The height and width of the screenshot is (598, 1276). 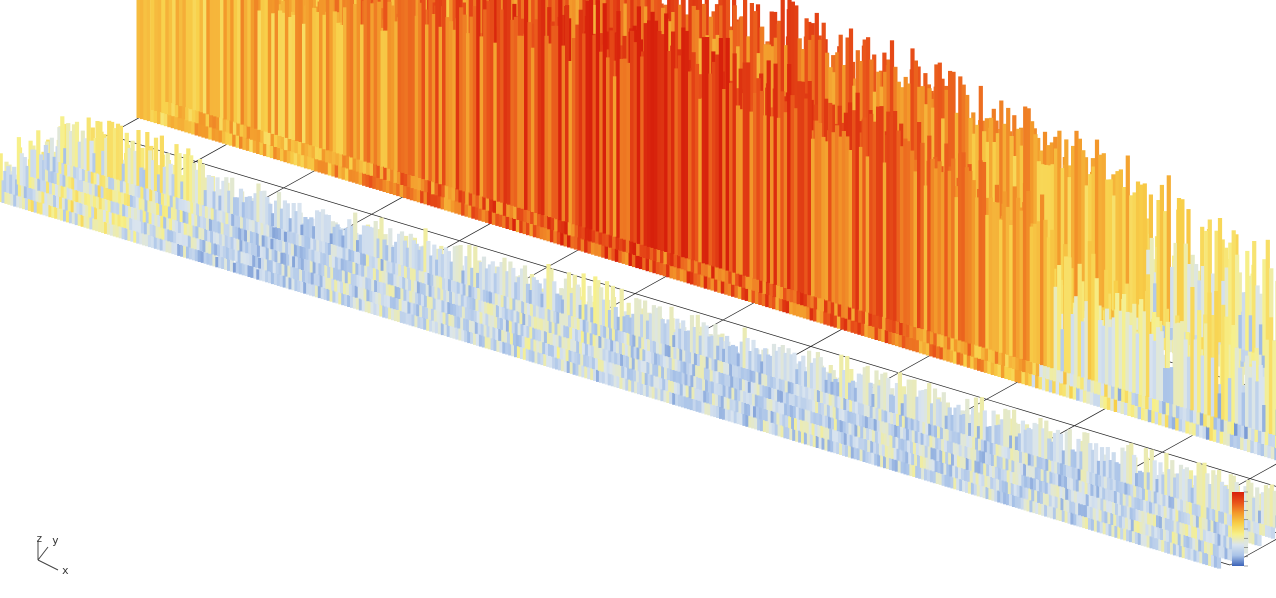 What do you see at coordinates (53, 557) in the screenshot?
I see `axis-gizmo: z y x` at bounding box center [53, 557].